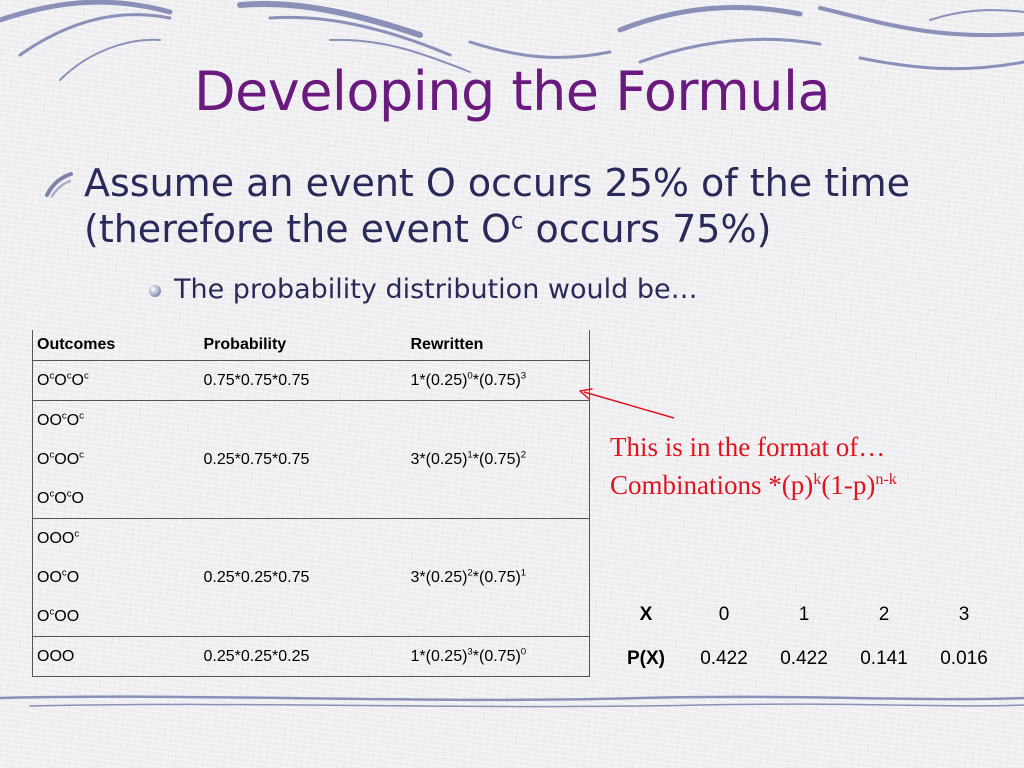 This screenshot has width=1024, height=768. I want to click on outcome-cell: OcOcO, so click(116, 499).